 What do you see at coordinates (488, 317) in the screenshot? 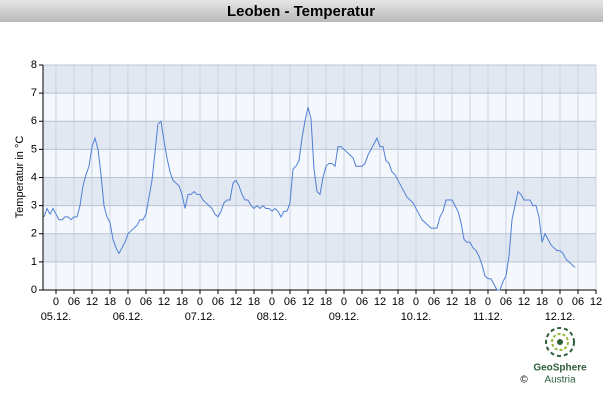
I see `x-date-label: 11.12.` at bounding box center [488, 317].